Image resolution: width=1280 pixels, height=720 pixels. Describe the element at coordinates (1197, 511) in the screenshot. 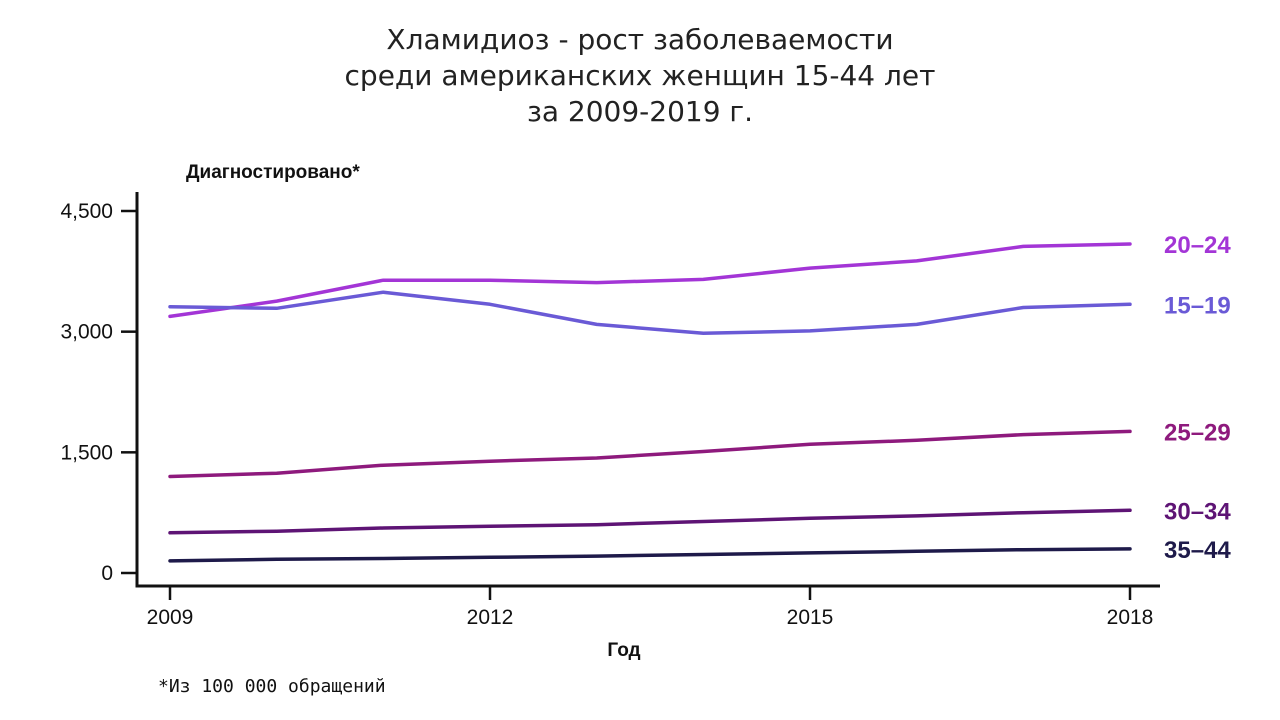

I see `series-label: 30–34` at that location.